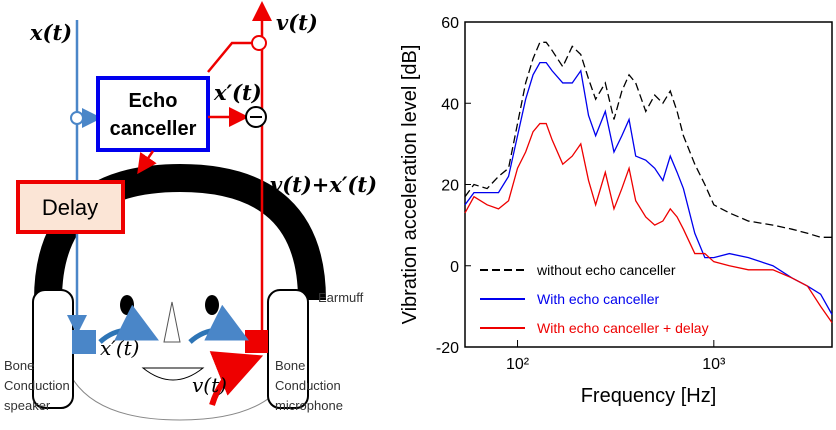 The image size is (836, 430). What do you see at coordinates (341, 297) in the screenshot?
I see `label: Earmuff` at bounding box center [341, 297].